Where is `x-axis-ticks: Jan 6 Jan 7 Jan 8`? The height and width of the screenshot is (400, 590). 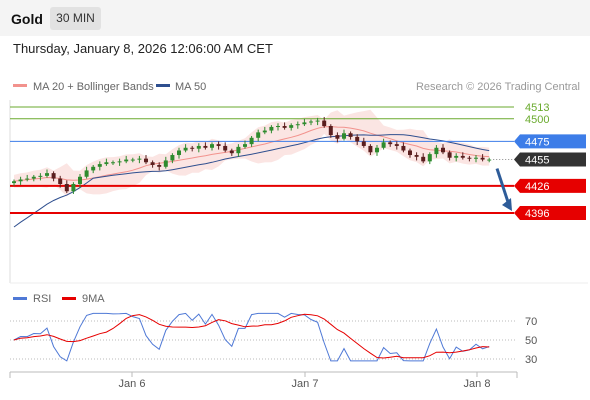 x-axis-ticks: Jan 6 Jan 7 Jan 8 is located at coordinates (305, 381).